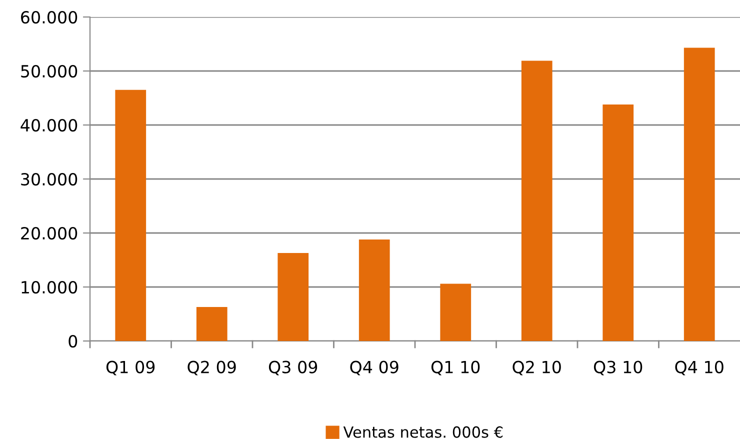 The image size is (740, 439). What do you see at coordinates (49, 179) in the screenshot?
I see `y-tick-label: 30.000` at bounding box center [49, 179].